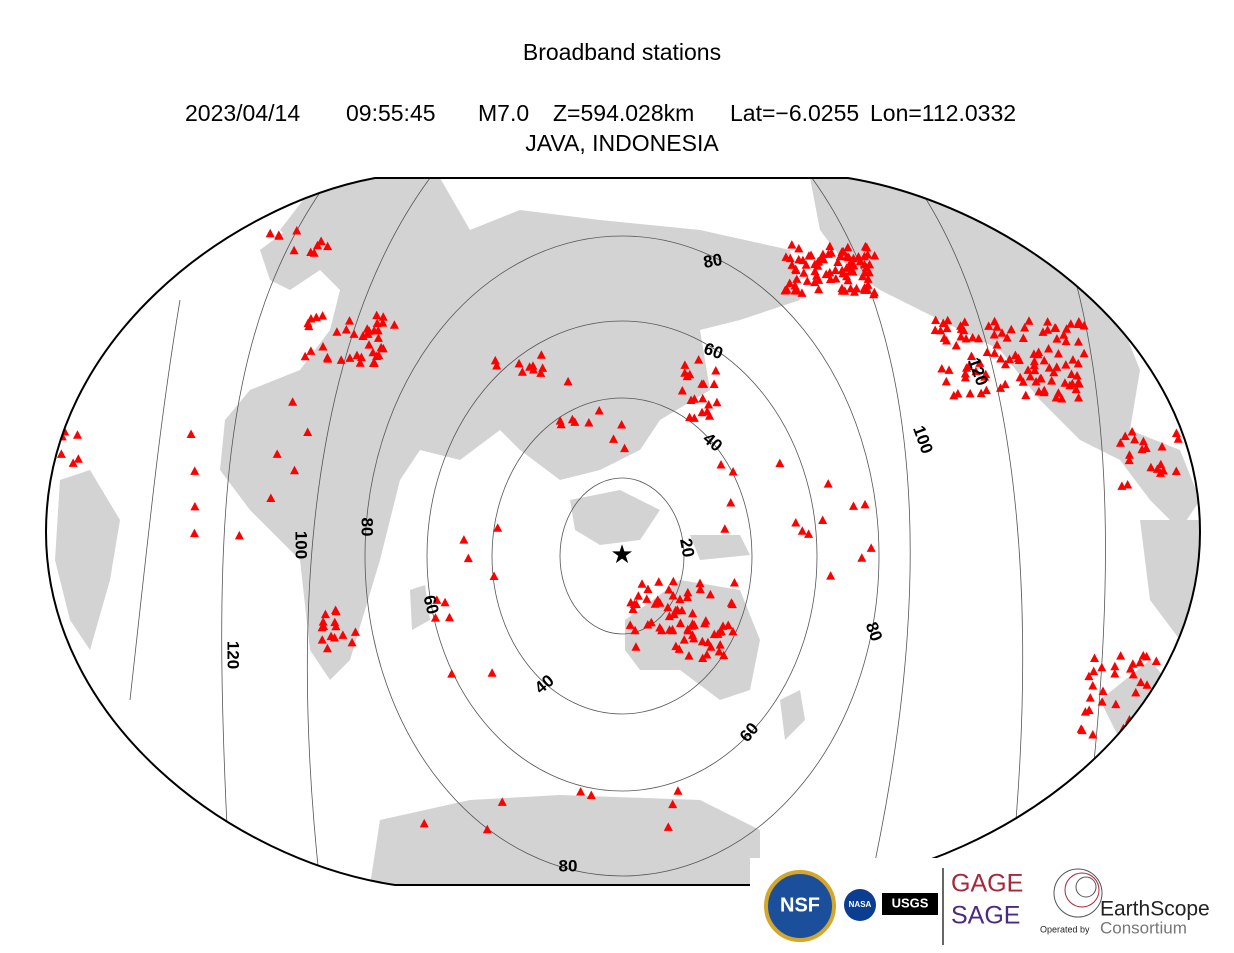 The width and height of the screenshot is (1234, 953). Describe the element at coordinates (622, 52) in the screenshot. I see `title: Broadband stations` at that location.